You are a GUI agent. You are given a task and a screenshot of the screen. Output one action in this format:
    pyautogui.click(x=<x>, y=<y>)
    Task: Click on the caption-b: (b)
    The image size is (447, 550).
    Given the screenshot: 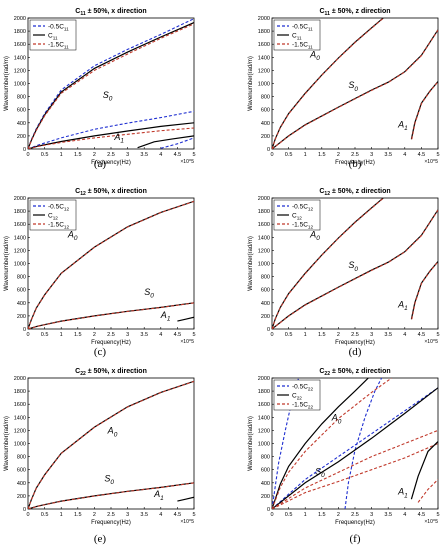 What is the action you would take?
    pyautogui.click(x=355, y=164)
    